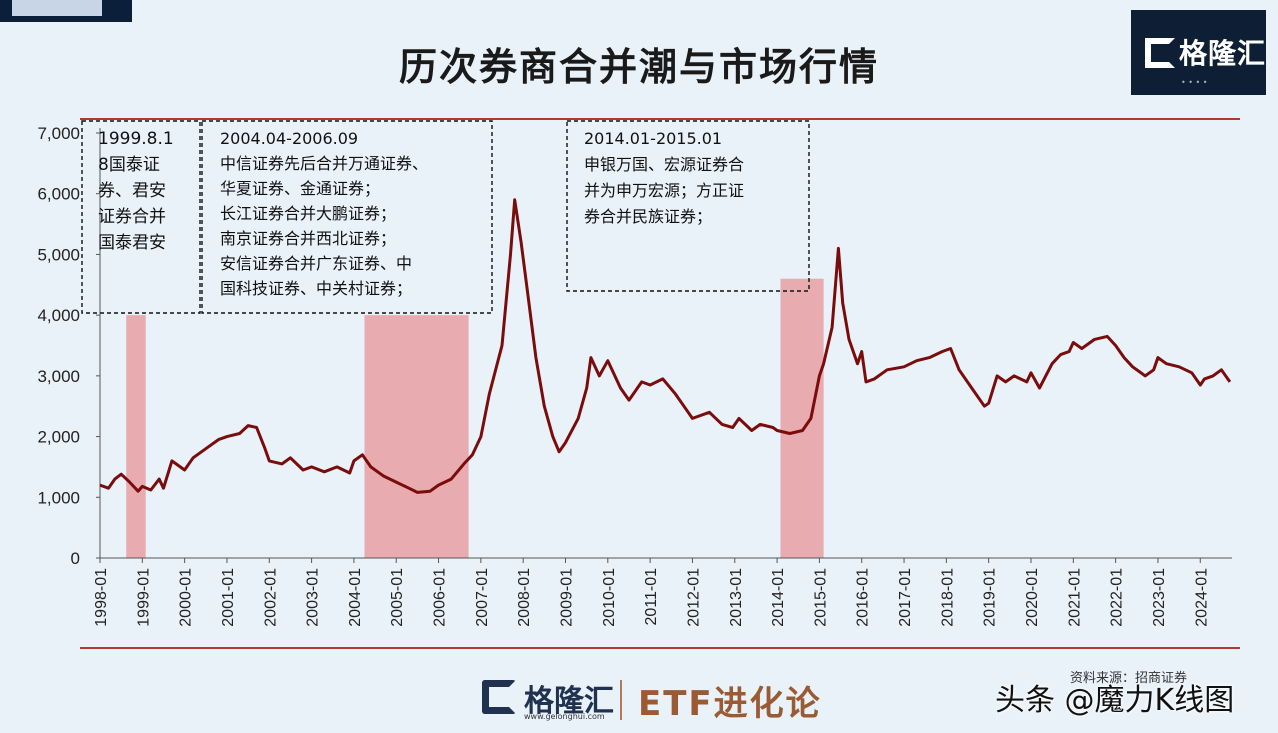  I want to click on x-tick-label: 2020-01, so click(1032, 597).